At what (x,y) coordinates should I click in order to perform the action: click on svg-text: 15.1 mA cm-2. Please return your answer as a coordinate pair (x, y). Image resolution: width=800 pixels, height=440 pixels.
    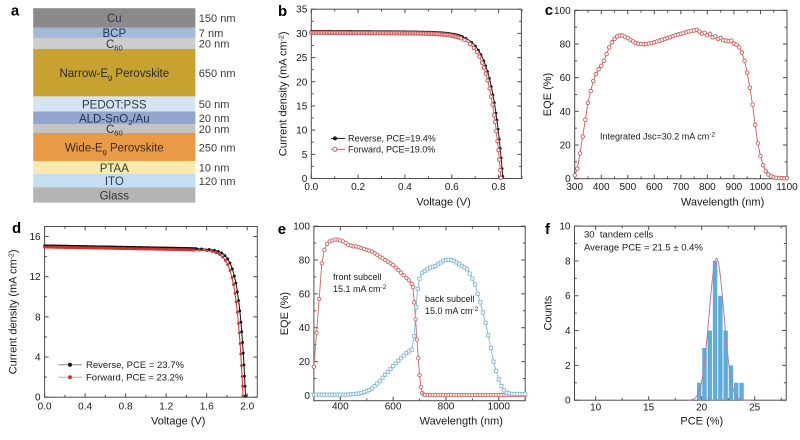
    Looking at the image, I should click on (360, 289).